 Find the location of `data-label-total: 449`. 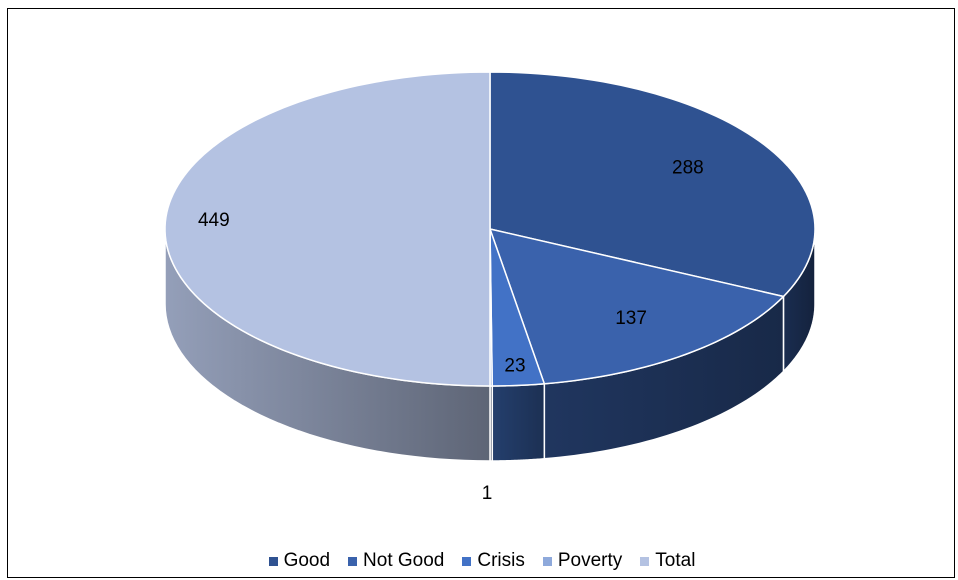

data-label-total: 449 is located at coordinates (214, 220).